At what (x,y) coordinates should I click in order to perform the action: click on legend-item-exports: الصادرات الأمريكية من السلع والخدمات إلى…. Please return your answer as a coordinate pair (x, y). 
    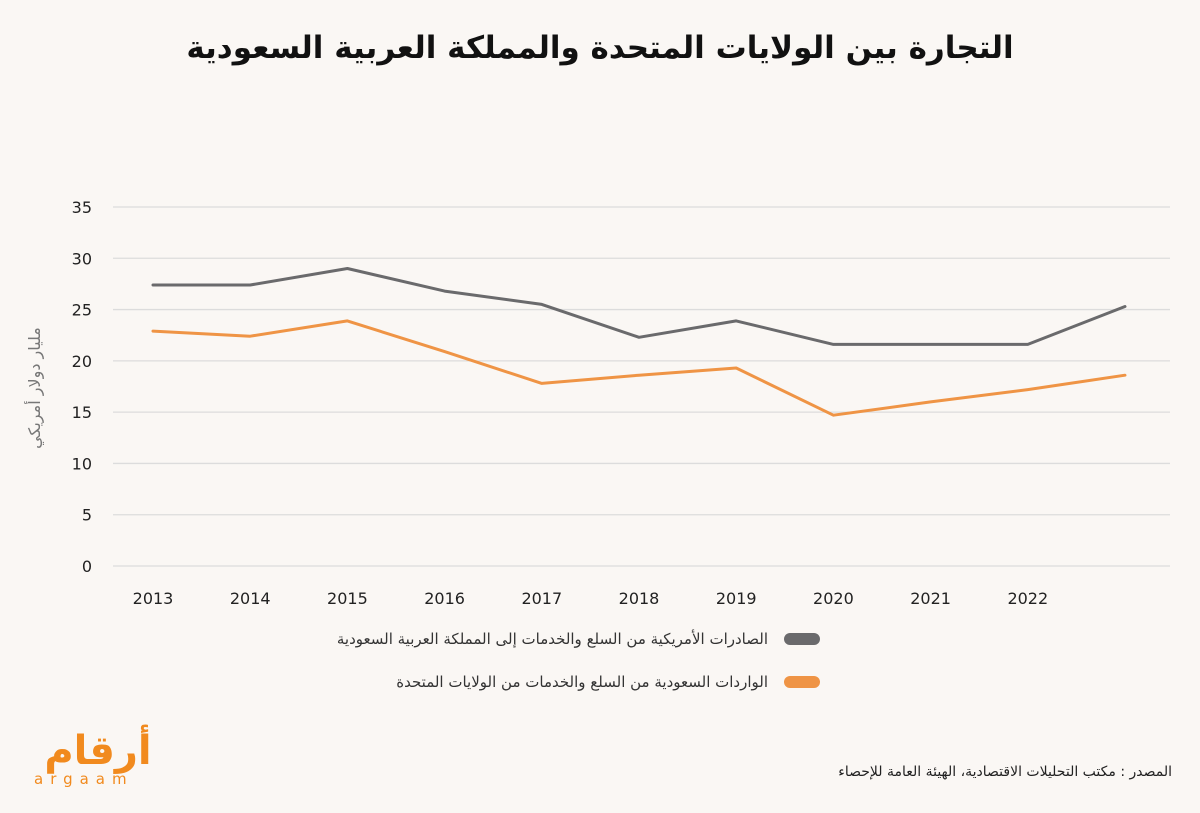
    Looking at the image, I should click on (578, 639).